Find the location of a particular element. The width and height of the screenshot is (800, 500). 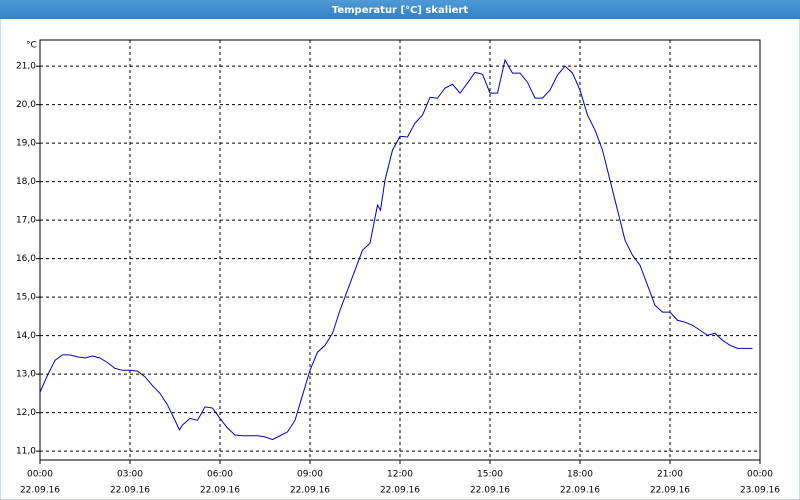

y-tick-label: 15,0 is located at coordinates (26, 298).